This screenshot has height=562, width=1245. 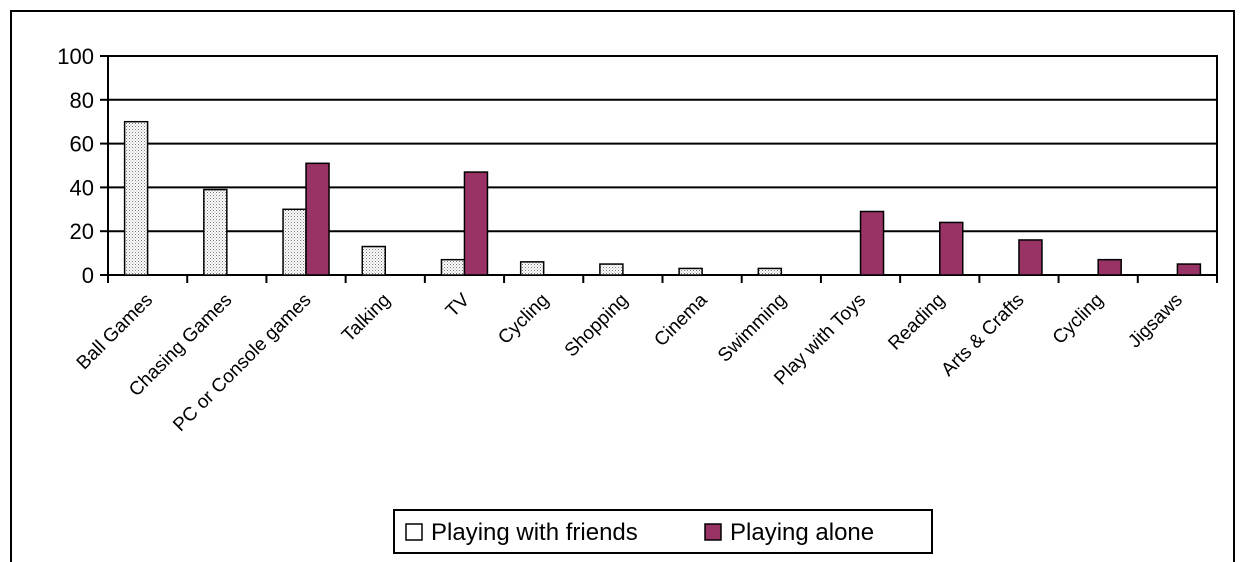 I want to click on legend-box, so click(x=663, y=531).